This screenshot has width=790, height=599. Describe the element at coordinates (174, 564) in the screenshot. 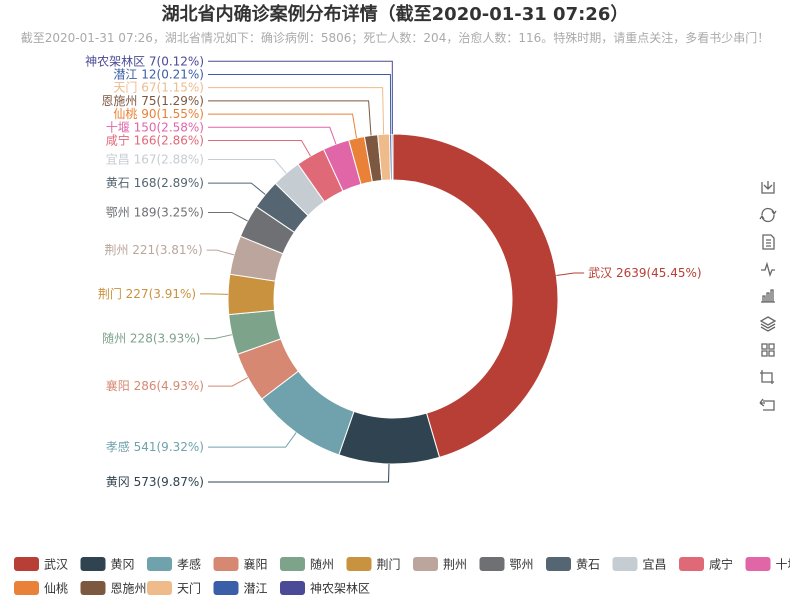

I see `legend-item-2: 孝感` at that location.